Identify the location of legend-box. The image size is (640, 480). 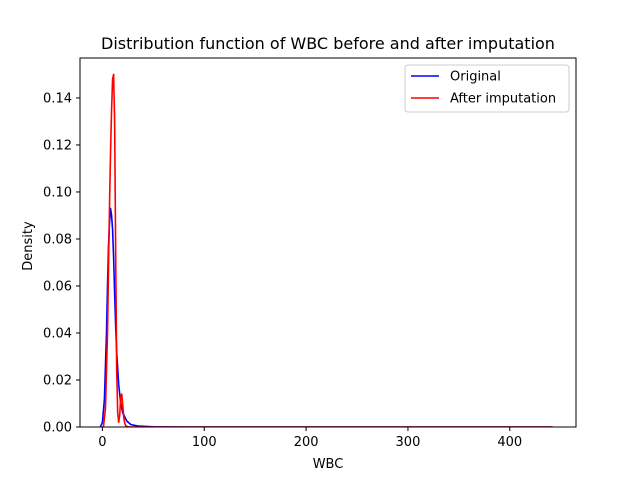
(487, 88).